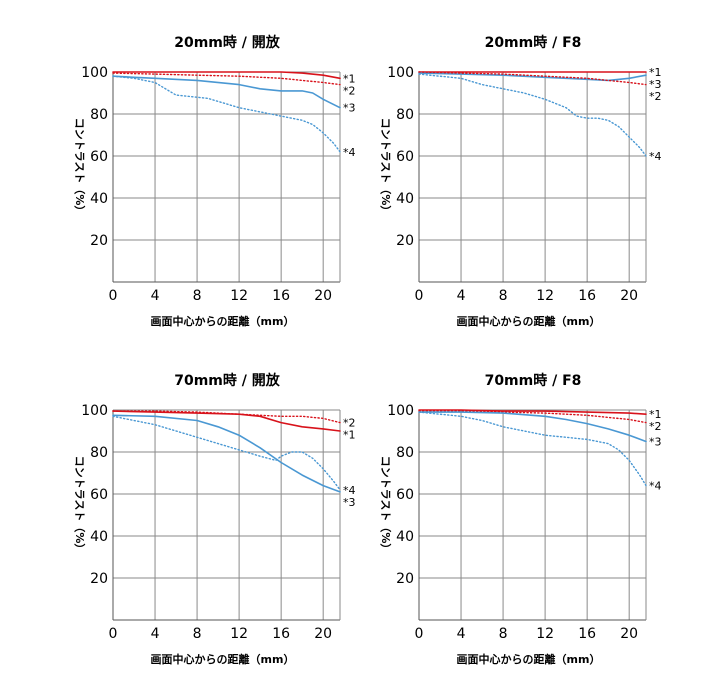  I want to click on chart-title: 70mm時 / F8, so click(533, 380).